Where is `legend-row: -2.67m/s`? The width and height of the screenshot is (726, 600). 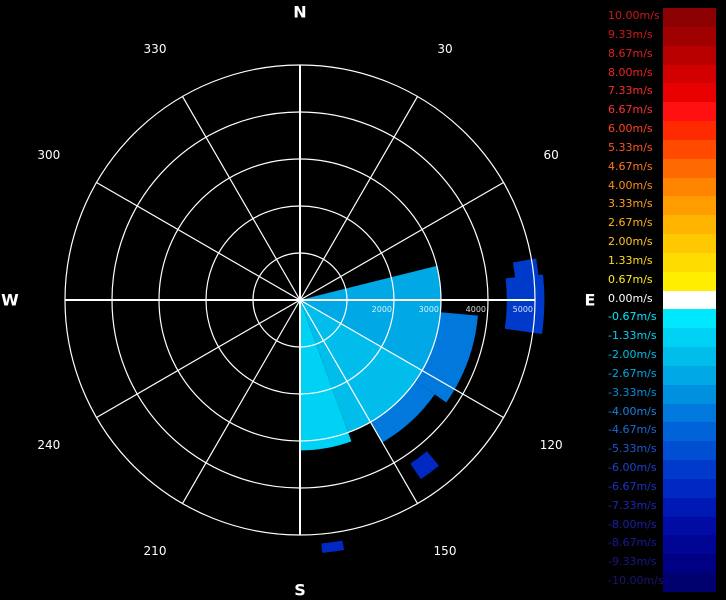
legend-row: -2.67m/s is located at coordinates (661, 375).